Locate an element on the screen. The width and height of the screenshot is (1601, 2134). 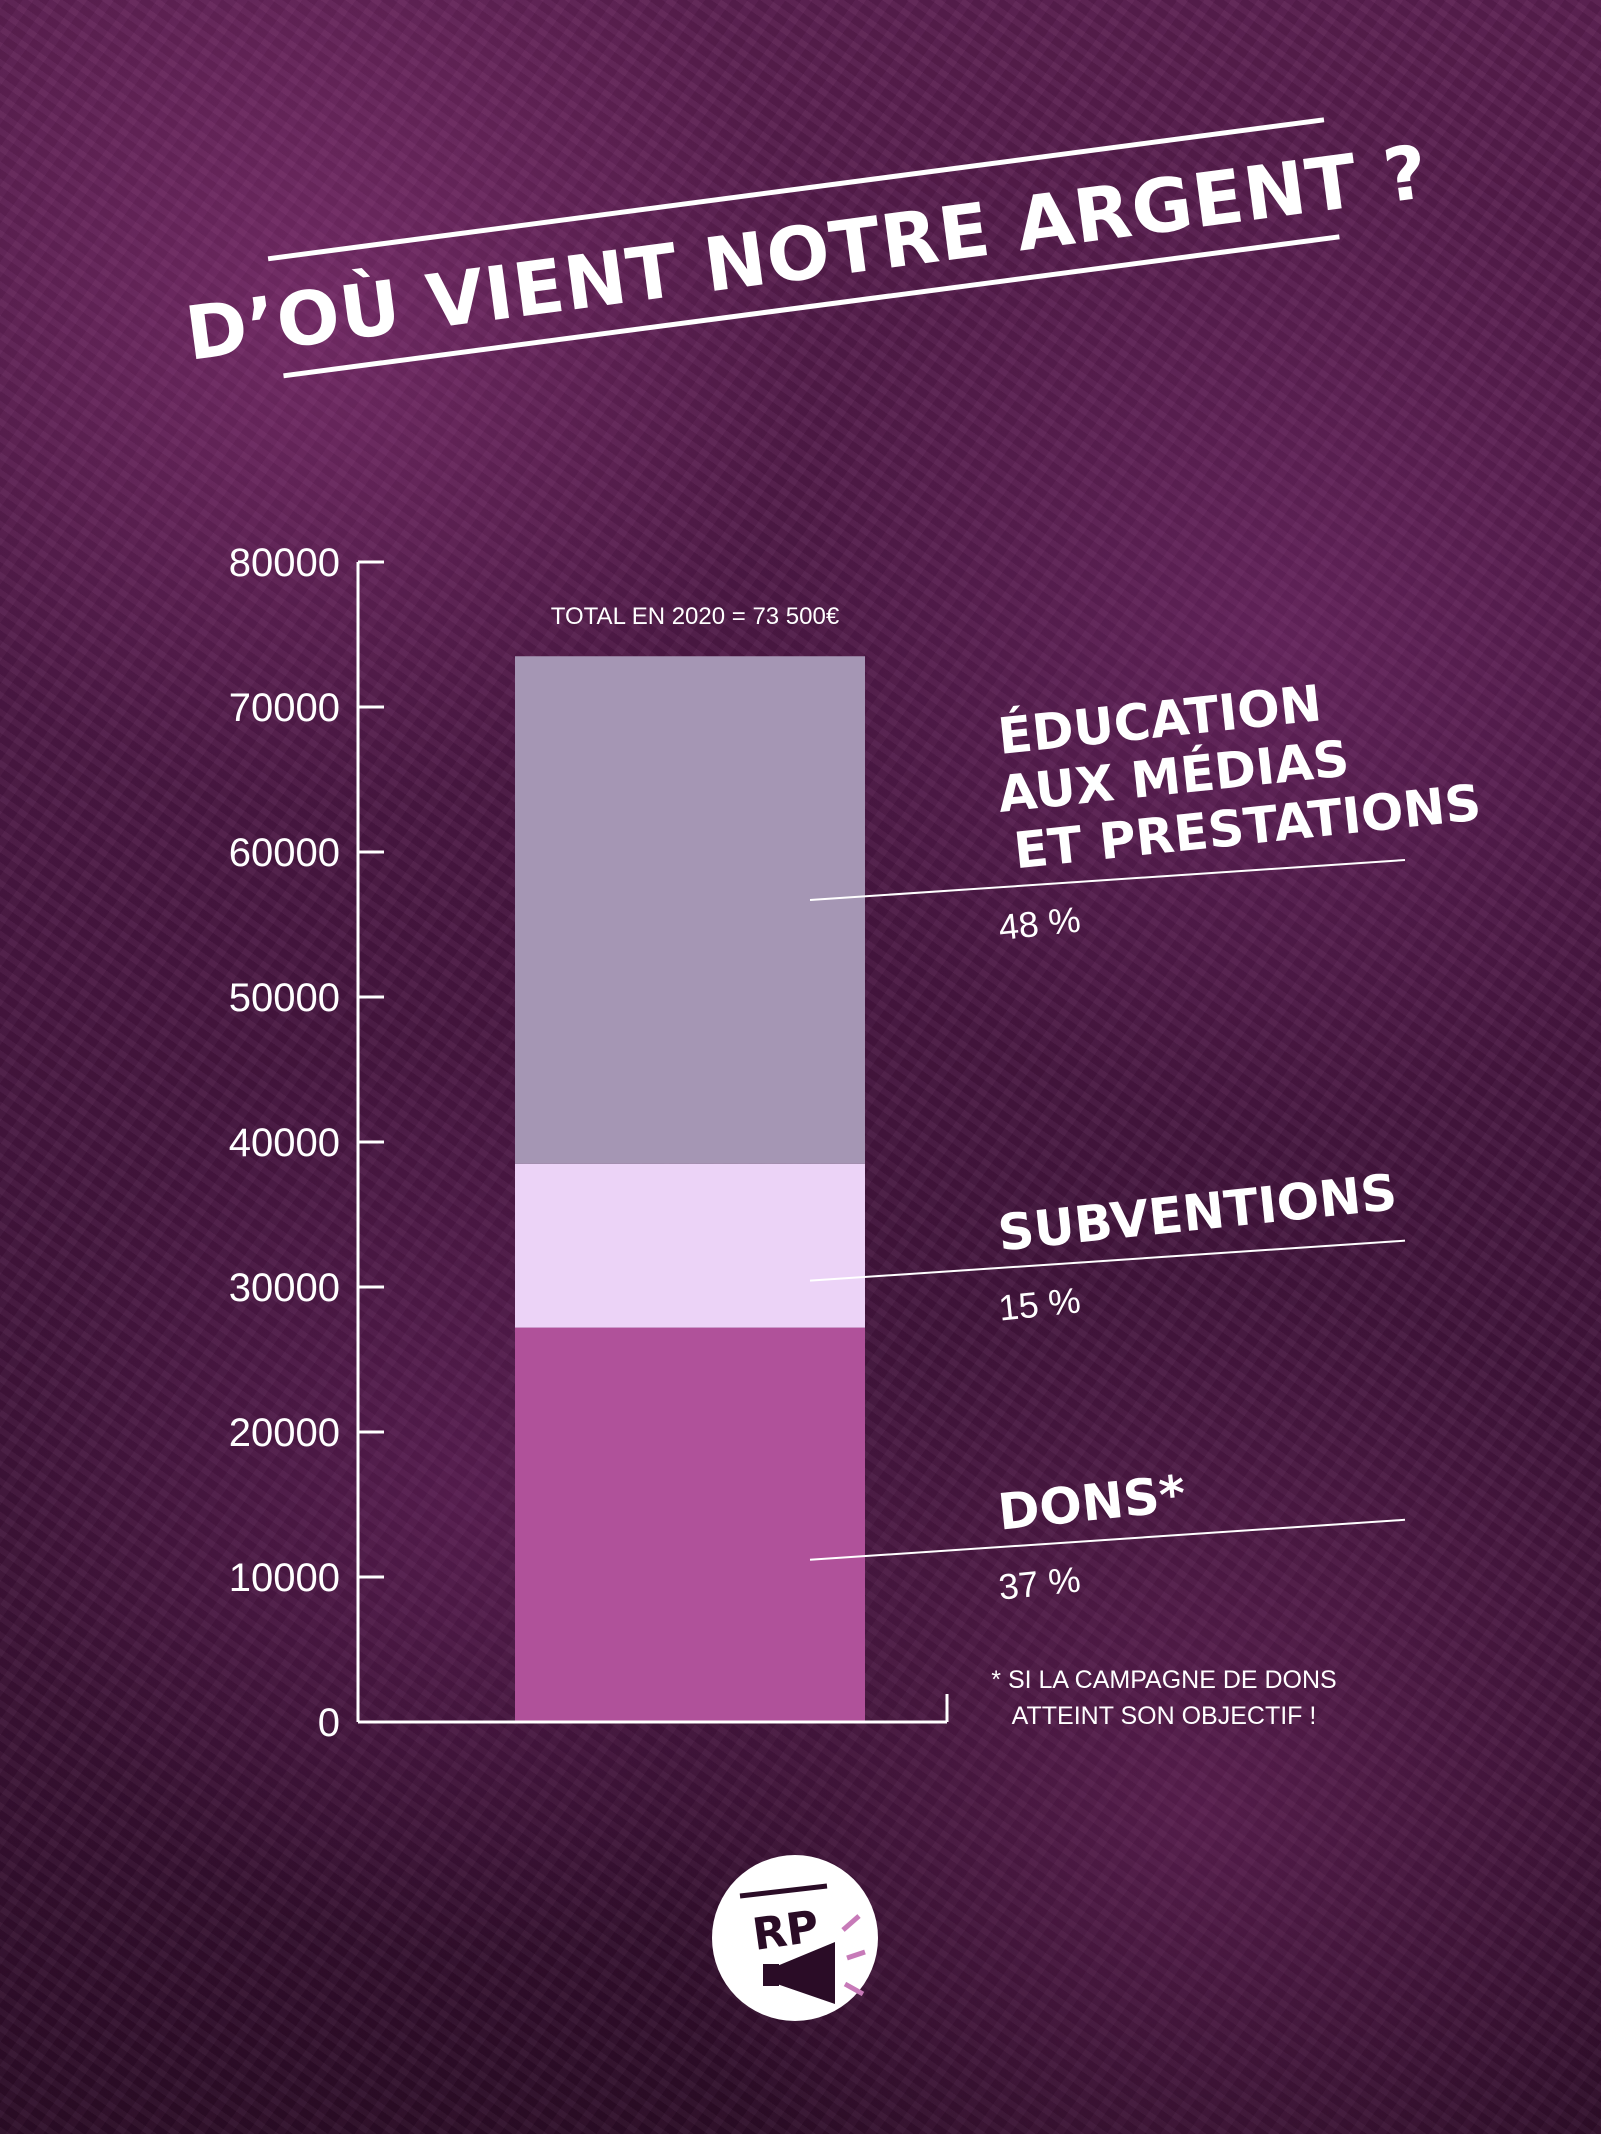
title-rule-bottom is located at coordinates (811, 306).